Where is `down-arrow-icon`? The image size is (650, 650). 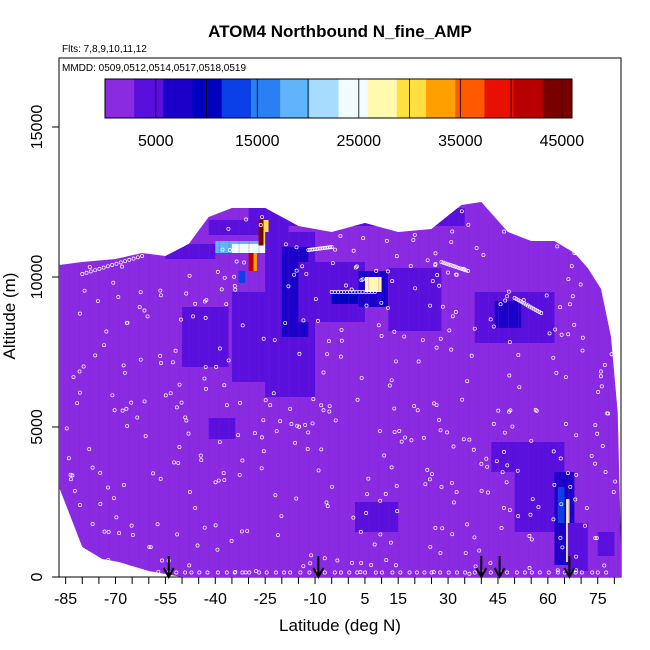
down-arrow-icon is located at coordinates (168, 568).